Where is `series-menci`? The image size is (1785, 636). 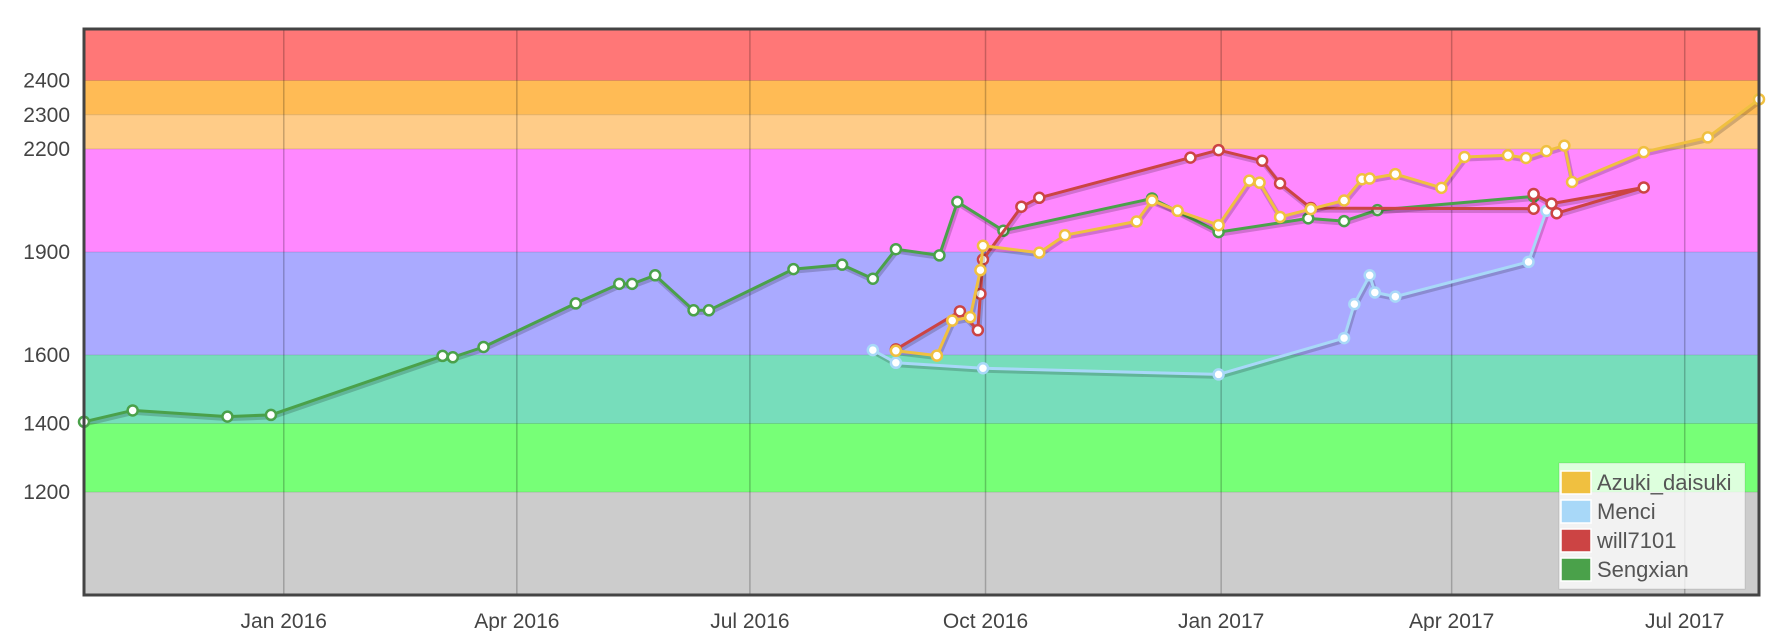 series-menci is located at coordinates (1209, 292).